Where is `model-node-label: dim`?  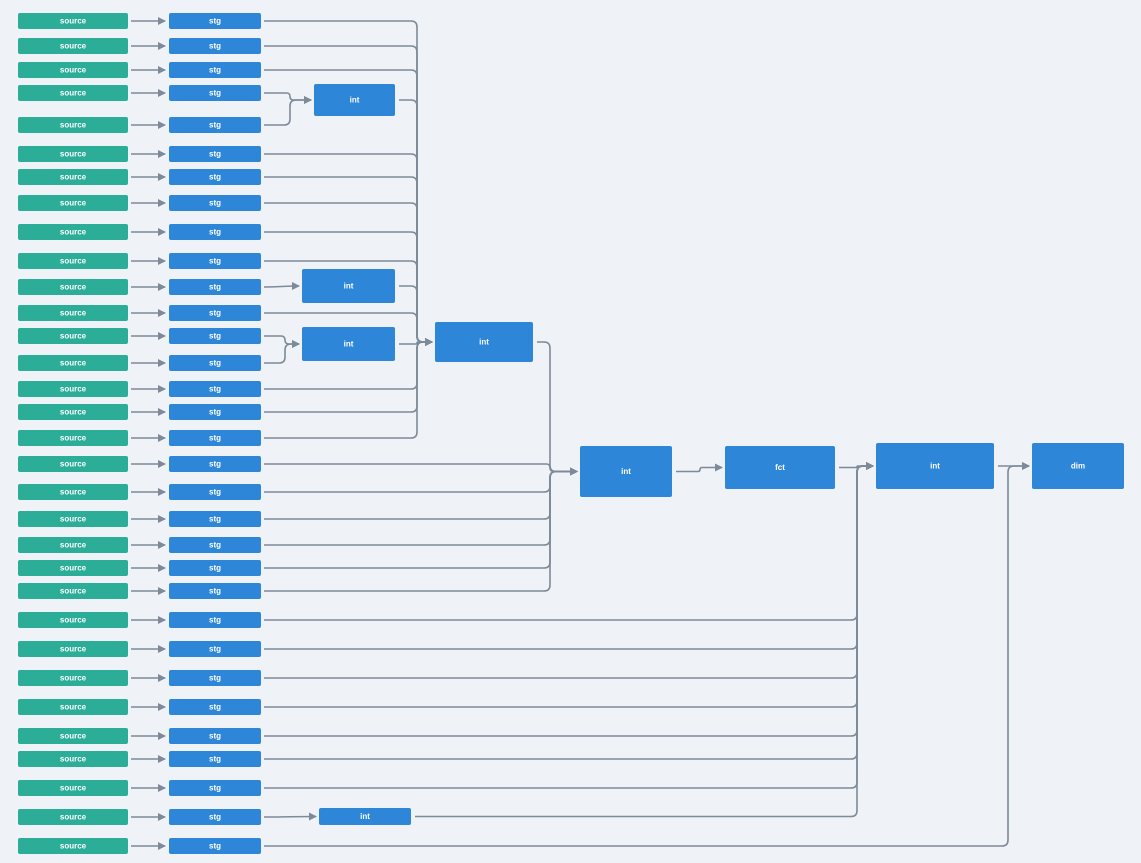
model-node-label: dim is located at coordinates (1078, 466).